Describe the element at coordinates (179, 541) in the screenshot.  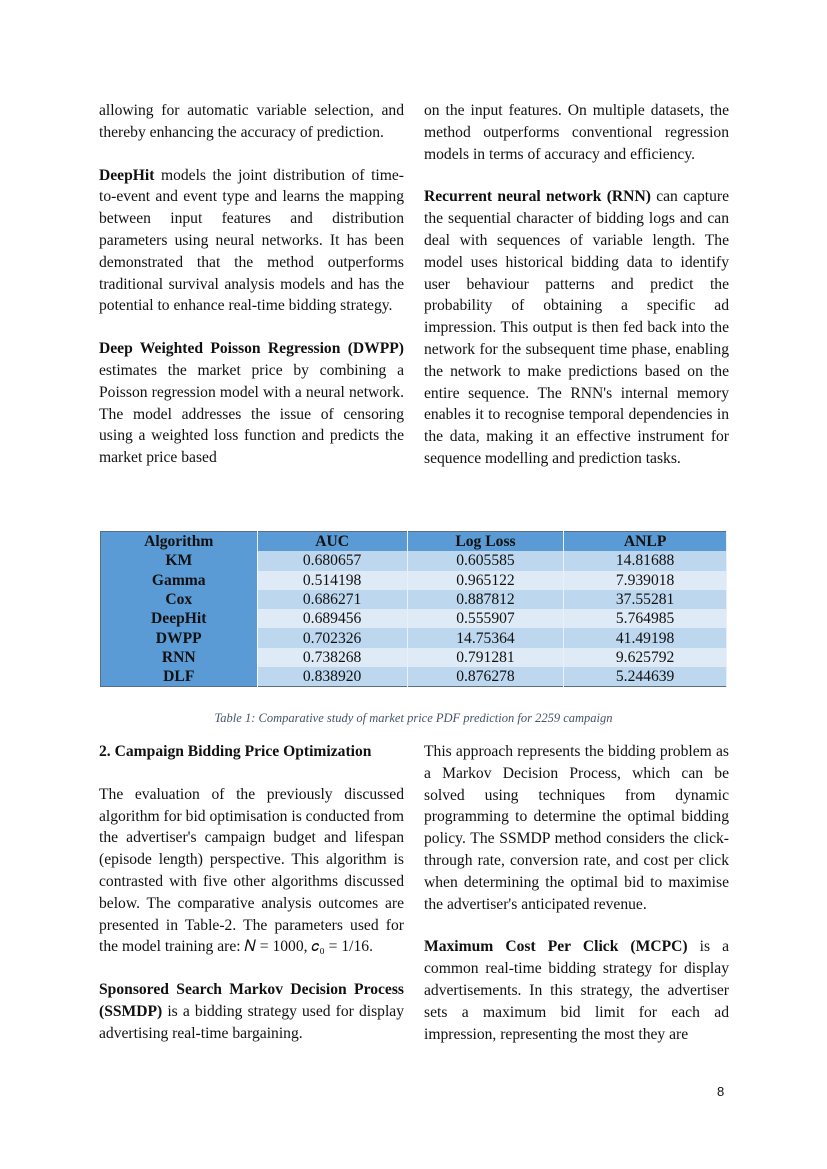
I see `column-header: Algorithm` at that location.